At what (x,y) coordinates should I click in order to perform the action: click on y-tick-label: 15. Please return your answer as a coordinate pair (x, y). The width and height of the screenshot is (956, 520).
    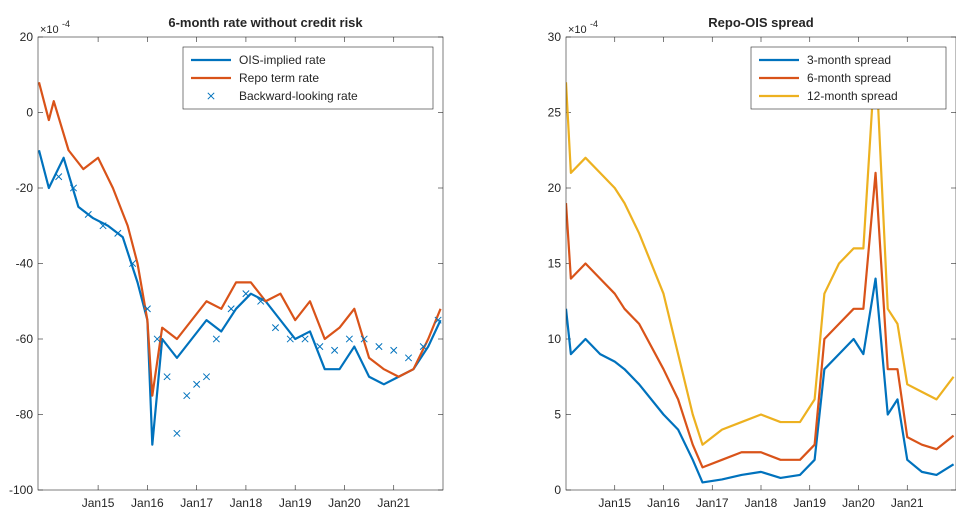
    Looking at the image, I should click on (555, 264).